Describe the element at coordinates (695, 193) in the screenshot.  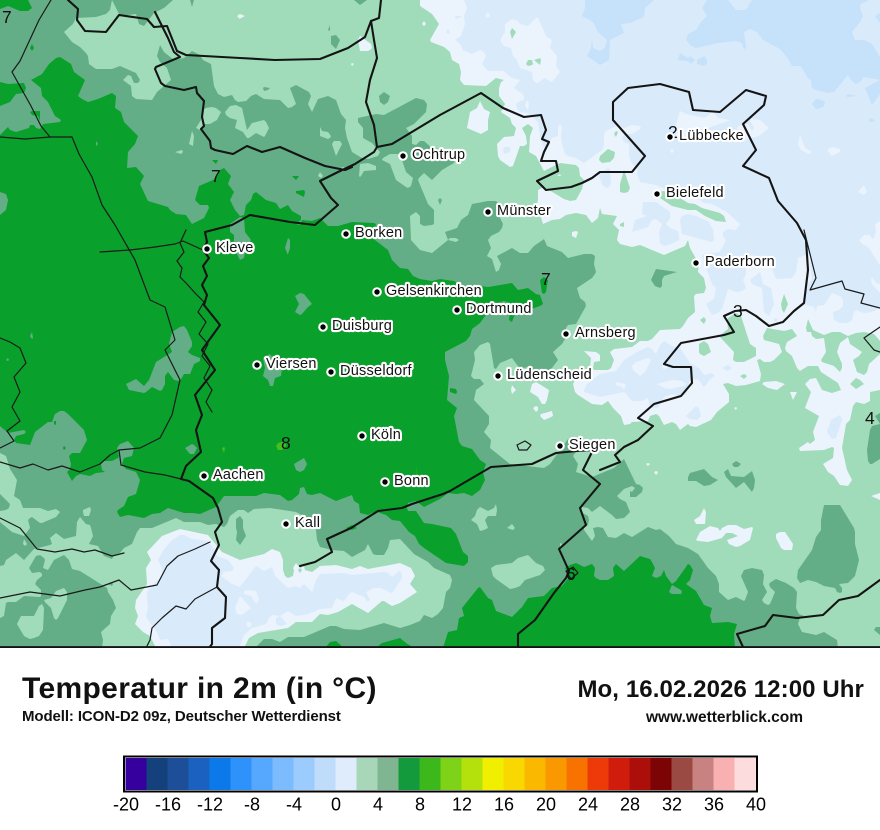
I see `svg-text: Bielefeld` at that location.